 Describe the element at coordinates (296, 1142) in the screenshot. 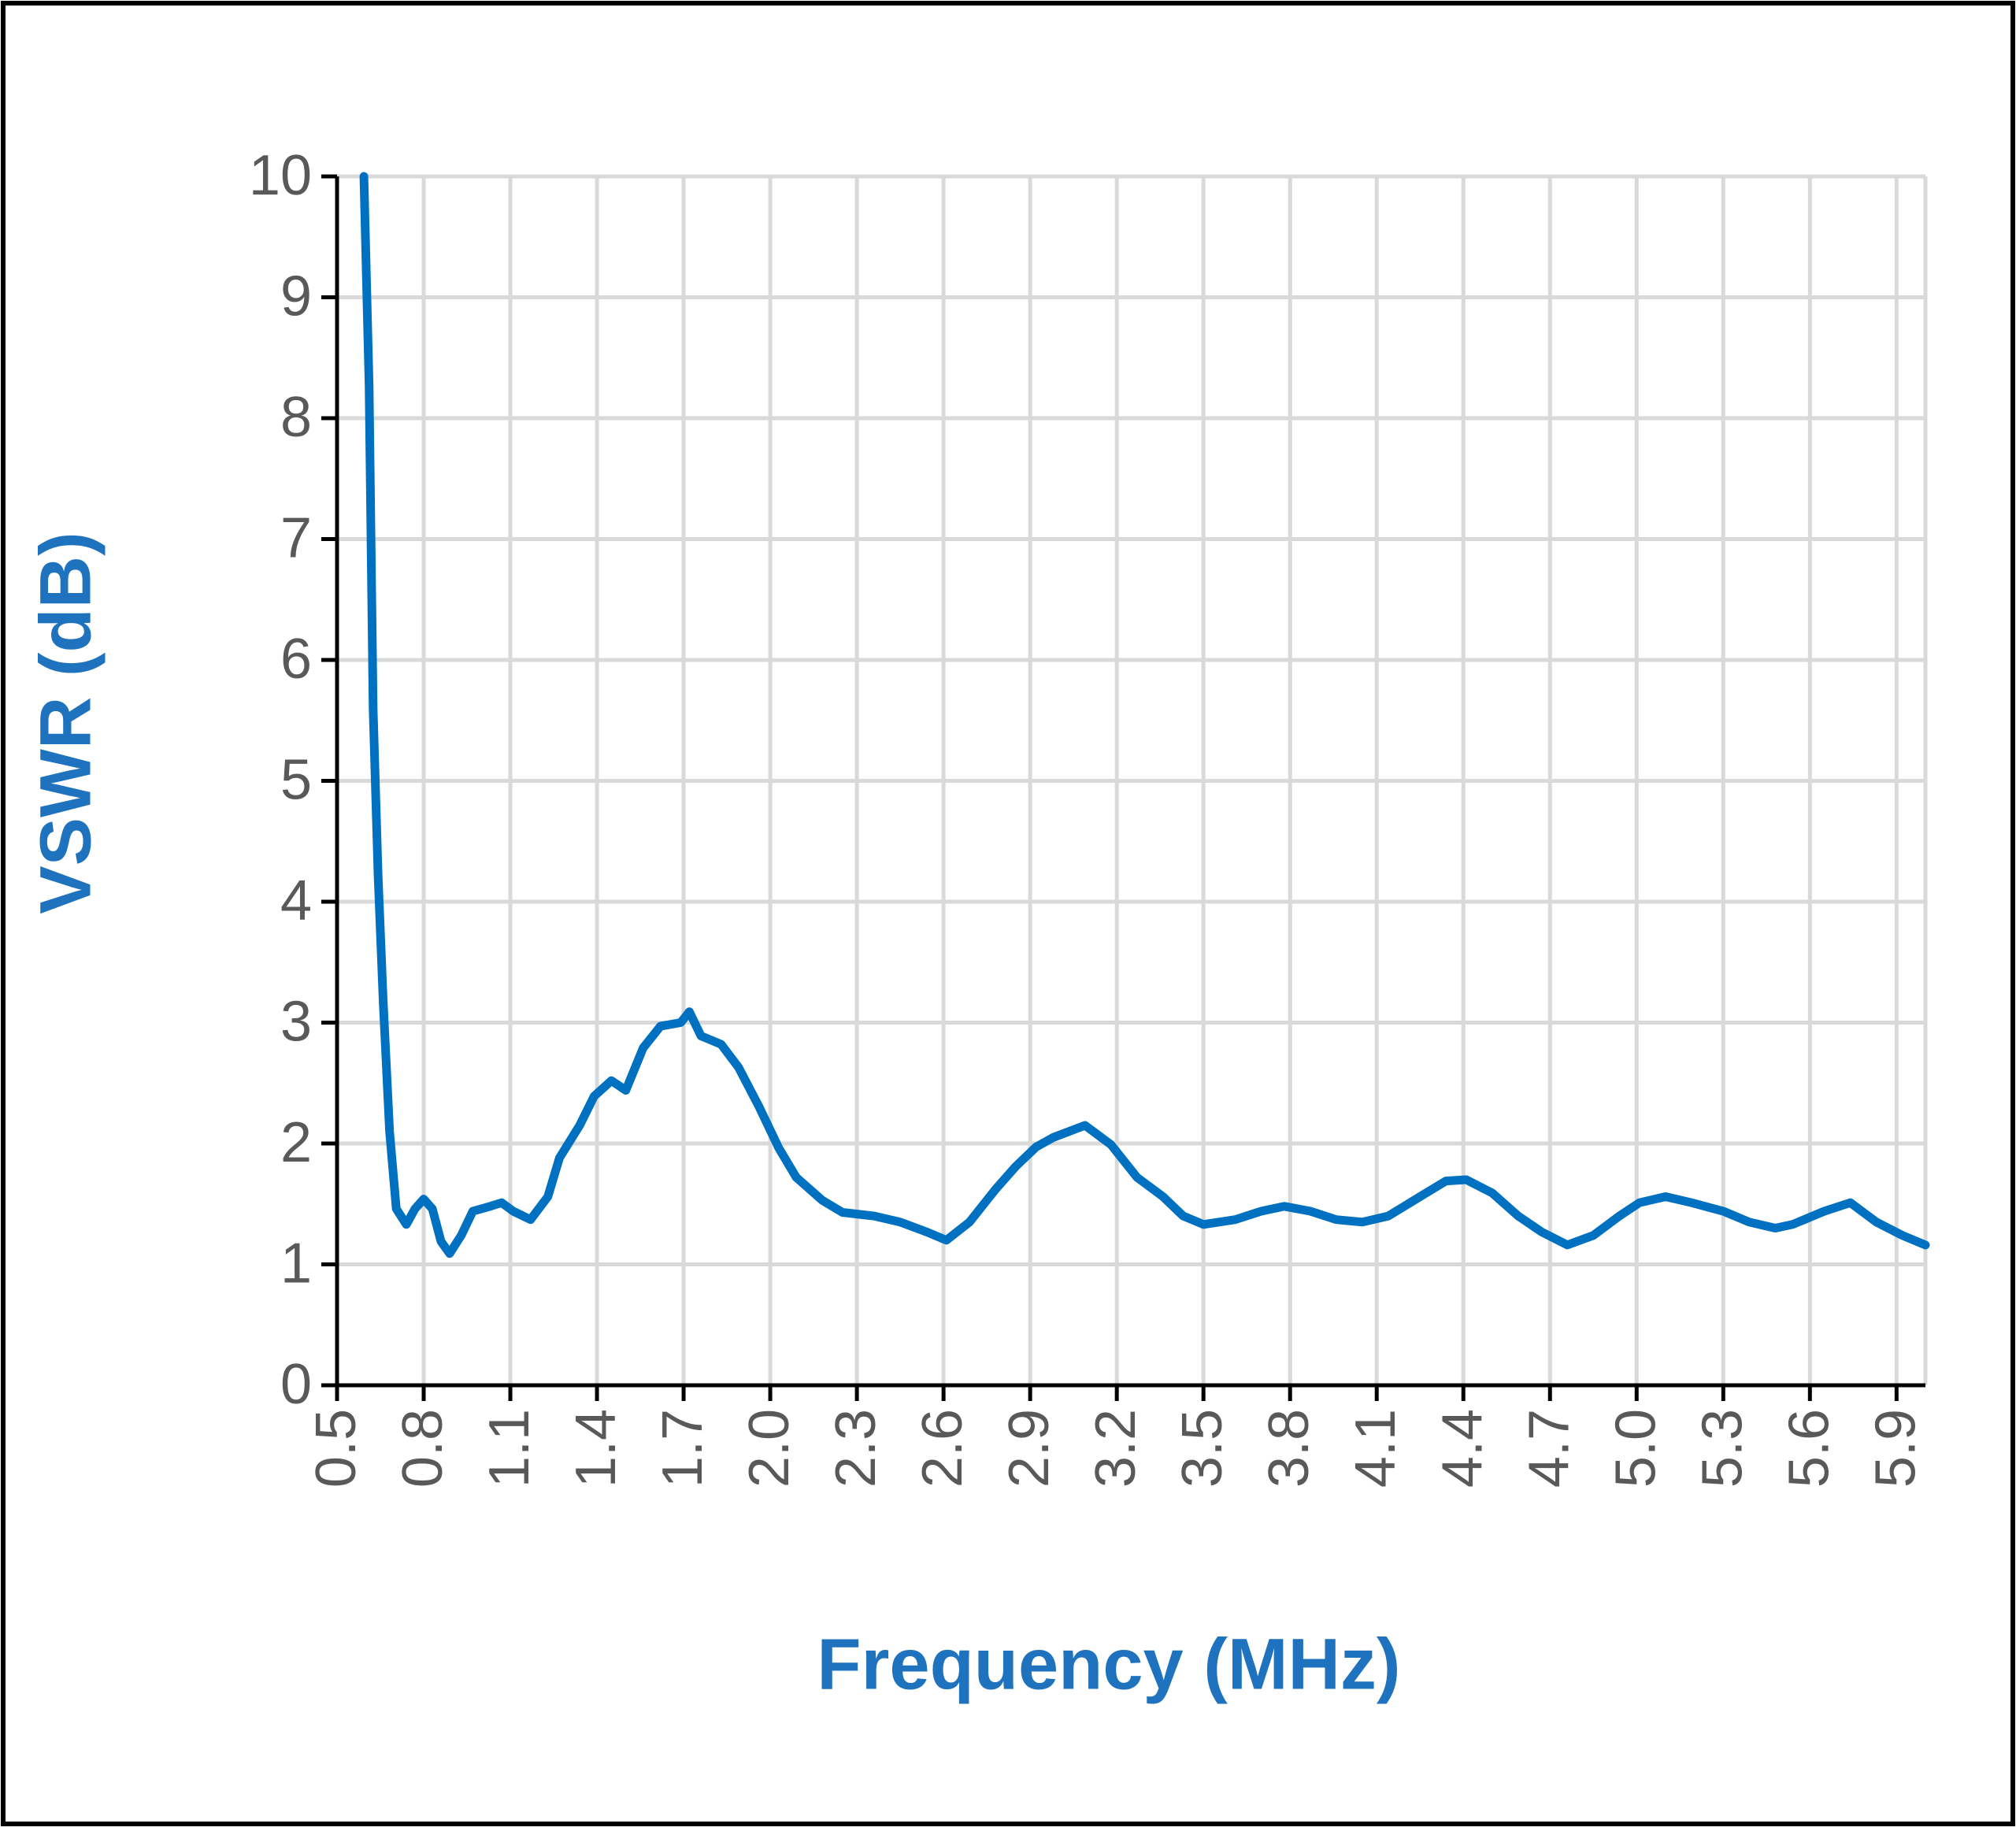

I see `y-tick-label: 2` at that location.